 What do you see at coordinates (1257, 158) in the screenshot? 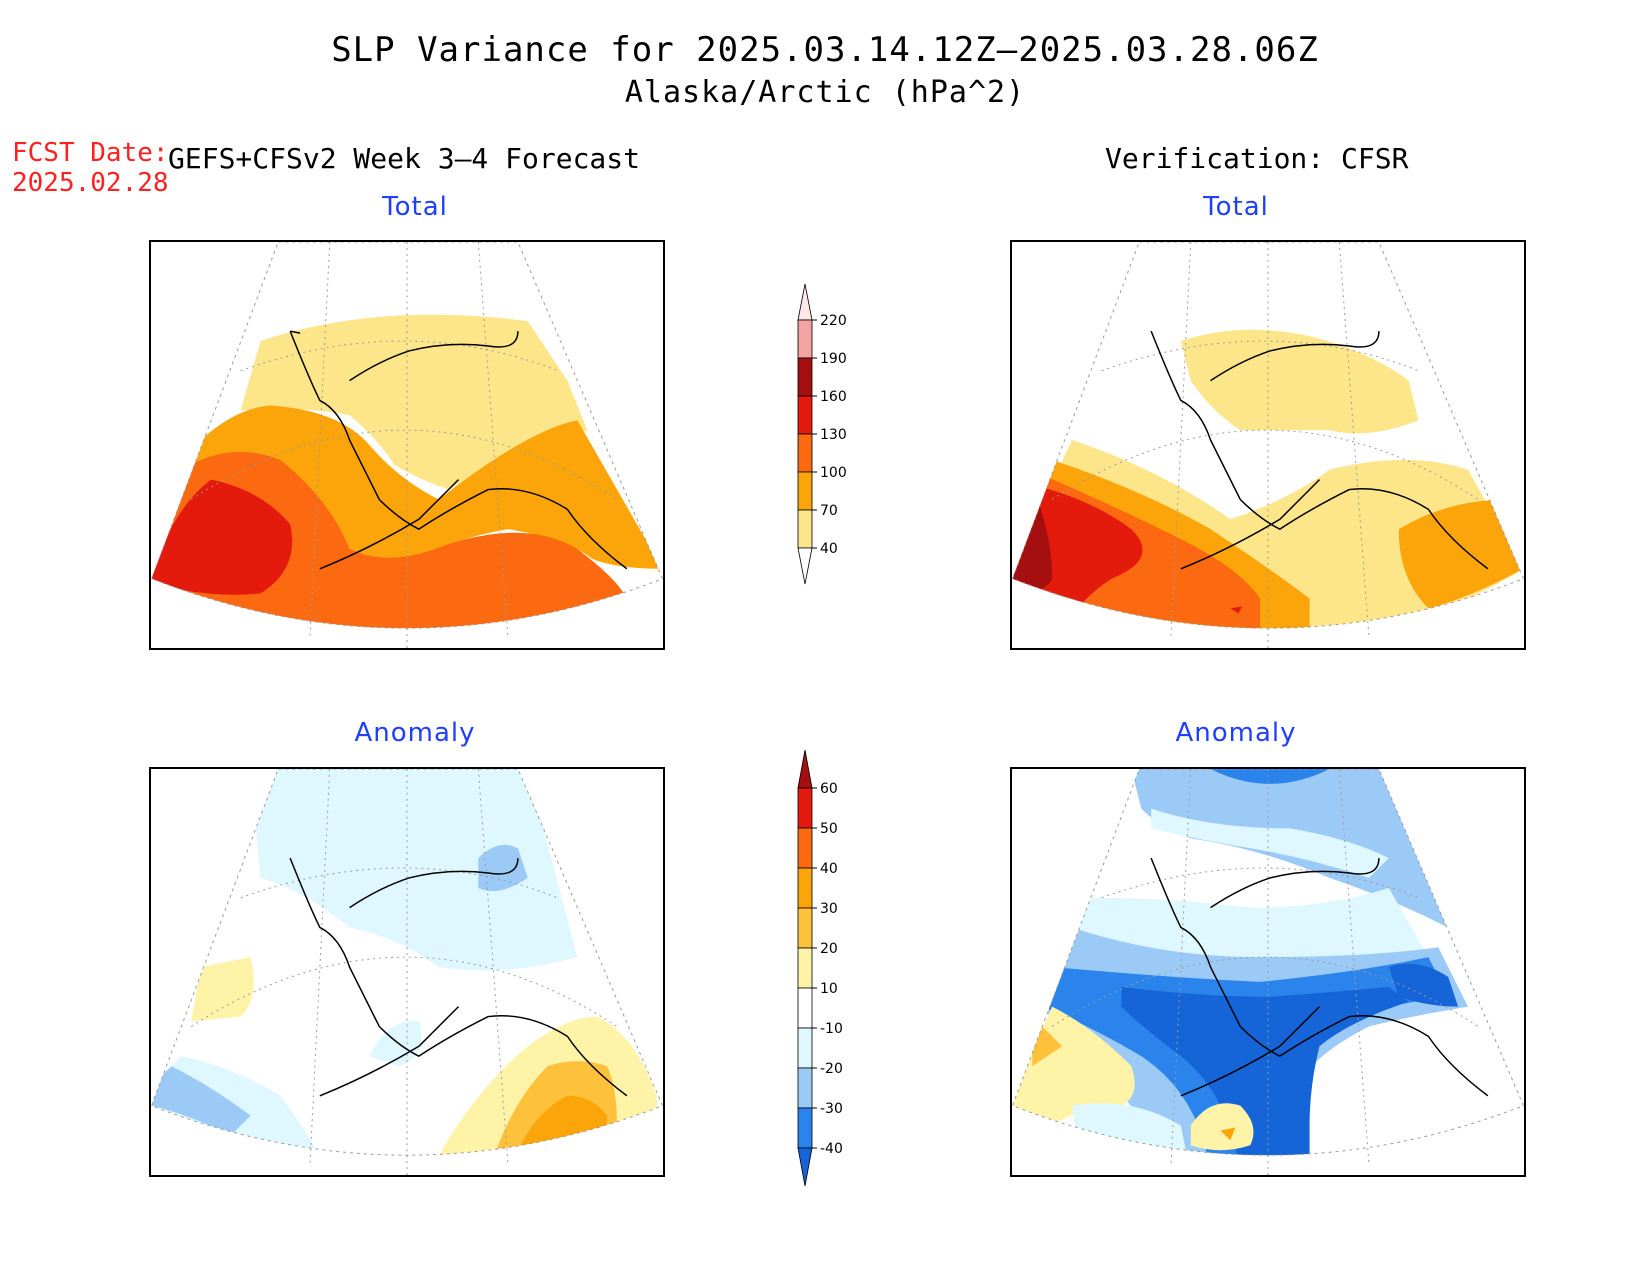
I see `verification-column-heading: Verification: CFSR` at bounding box center [1257, 158].